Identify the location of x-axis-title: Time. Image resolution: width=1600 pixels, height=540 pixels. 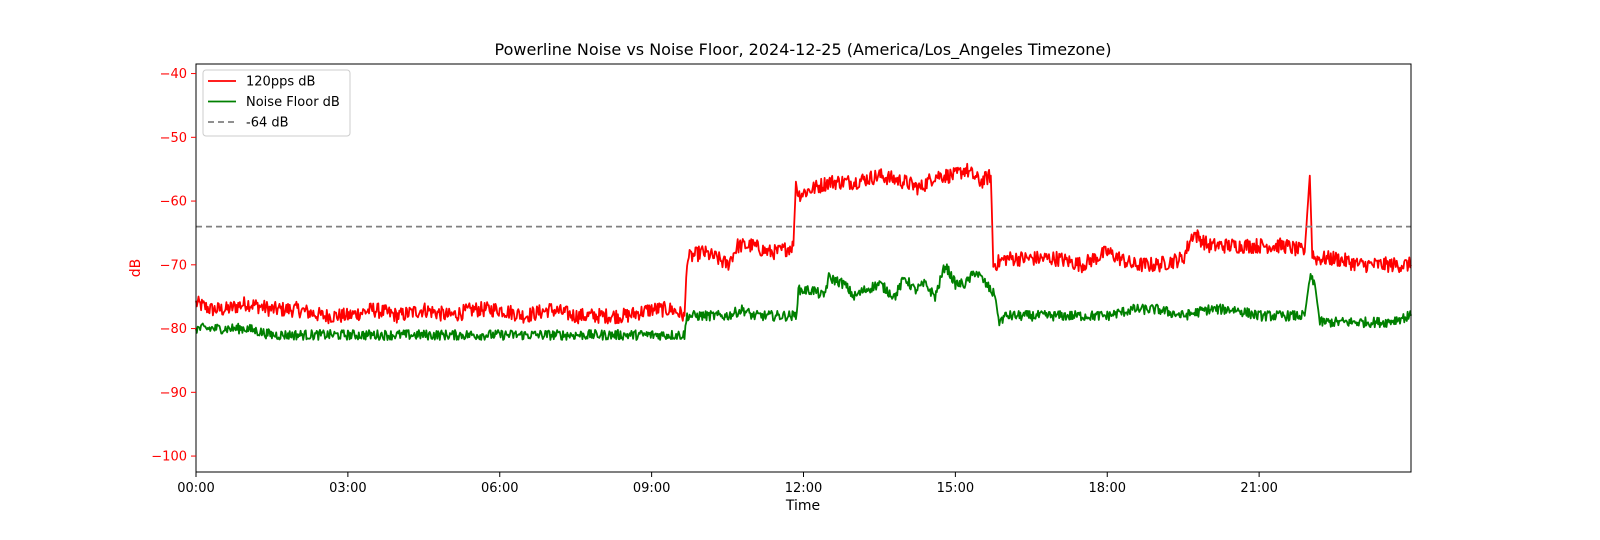
(802, 506).